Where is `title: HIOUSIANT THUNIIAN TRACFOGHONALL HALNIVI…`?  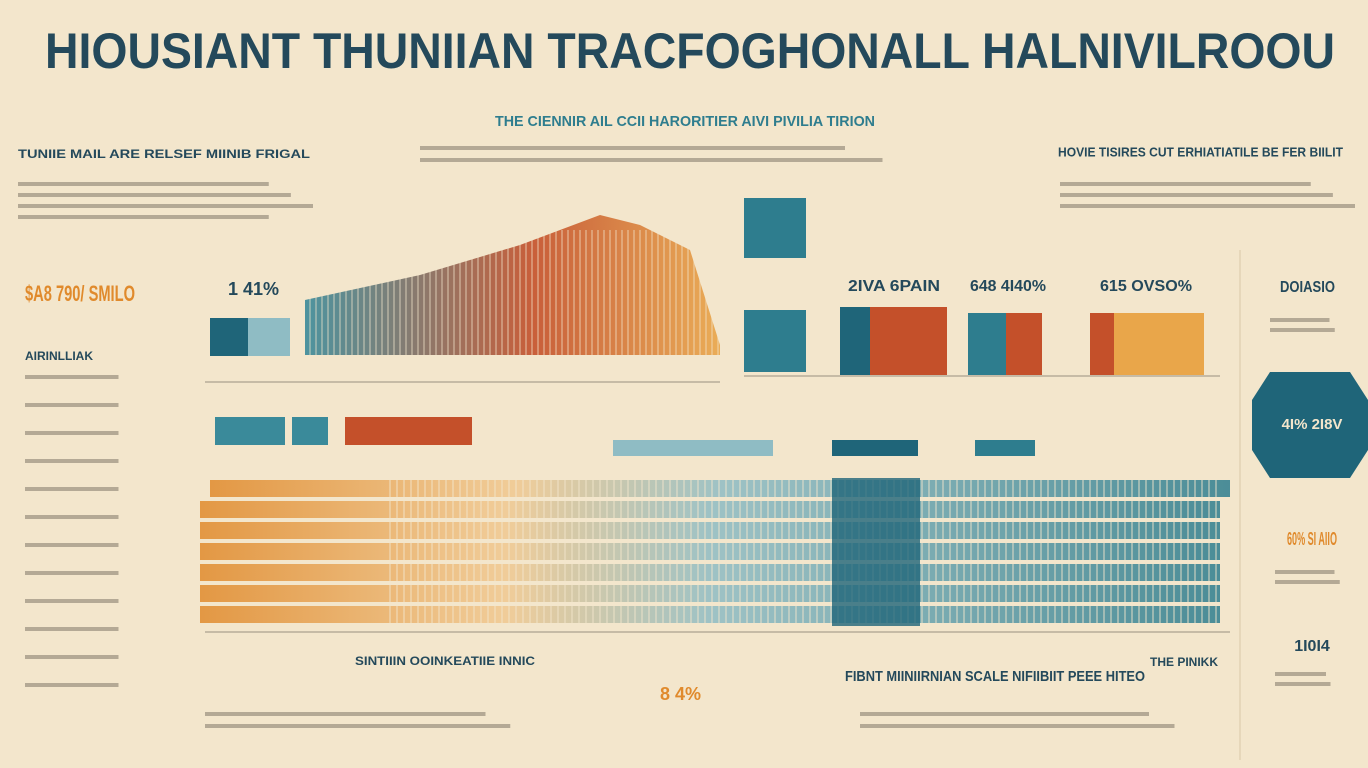 title: HIOUSIANT THUNIIAN TRACFOGHONALL HALNIVI… is located at coordinates (690, 51).